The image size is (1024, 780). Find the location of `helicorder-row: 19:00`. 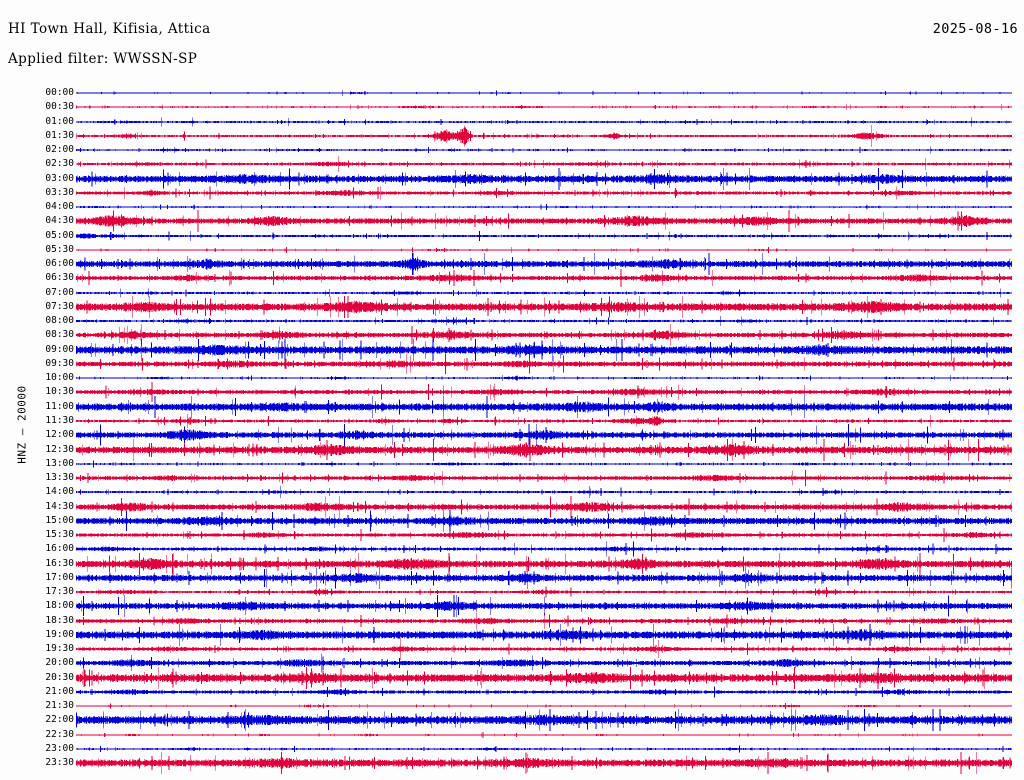

helicorder-row: 19:00 is located at coordinates (512, 634).